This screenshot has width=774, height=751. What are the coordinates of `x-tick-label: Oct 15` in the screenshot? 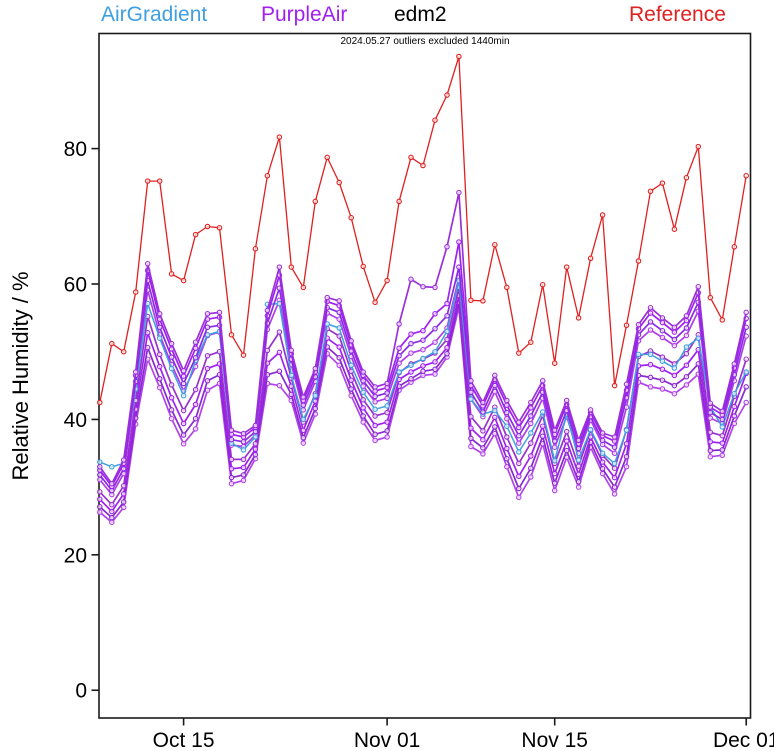 It's located at (184, 740).